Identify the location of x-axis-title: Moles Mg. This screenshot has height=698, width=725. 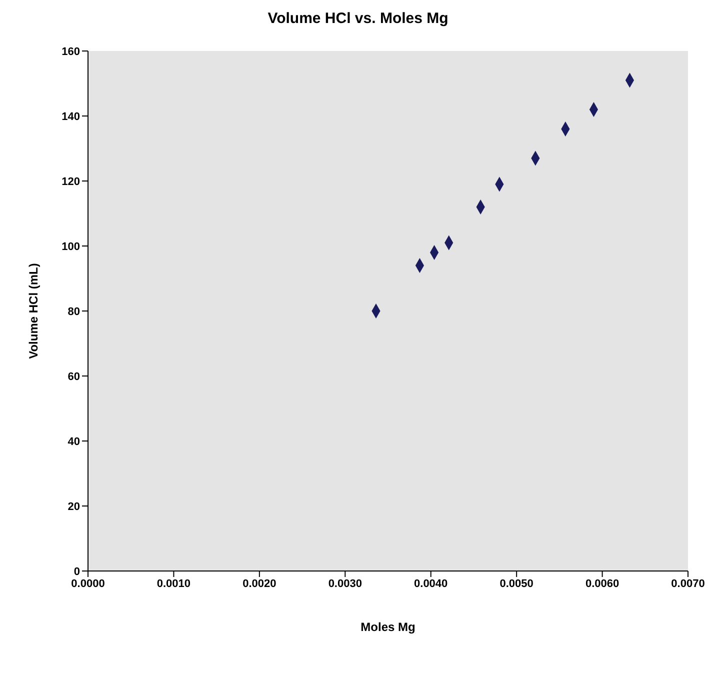
(388, 627).